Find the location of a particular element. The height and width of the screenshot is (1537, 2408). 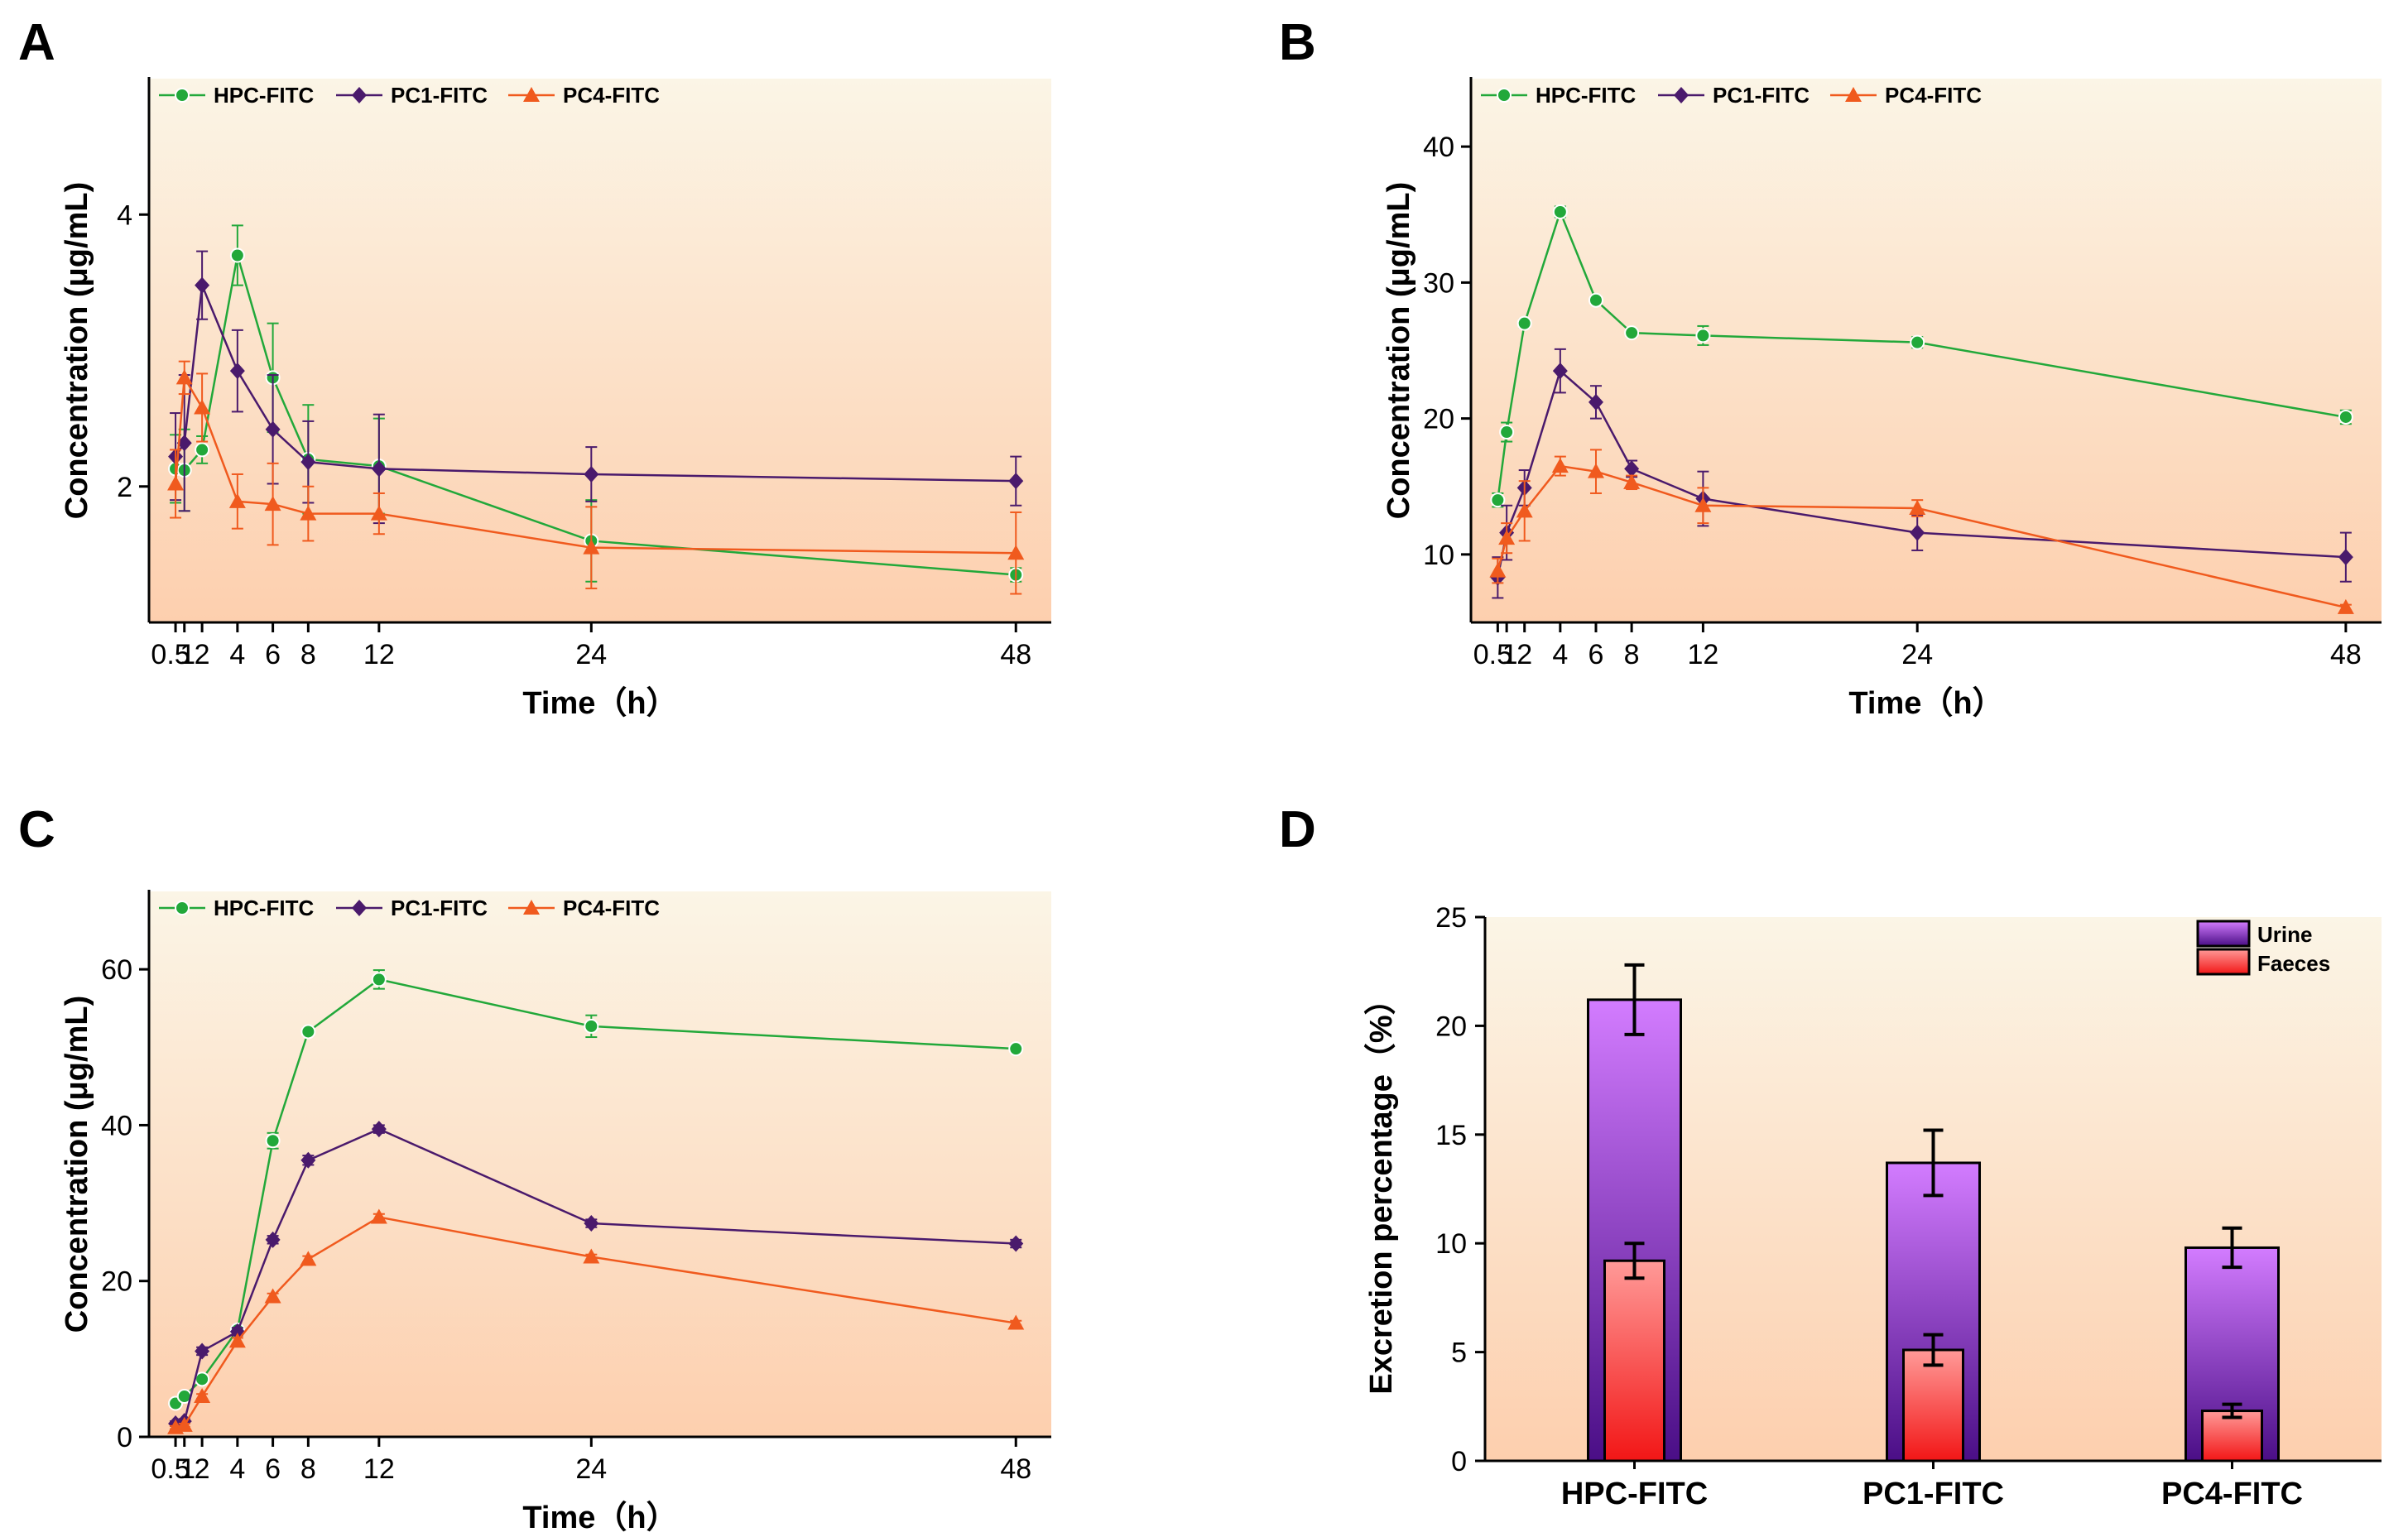

legend: Urine Faeces is located at coordinates (2263, 948).